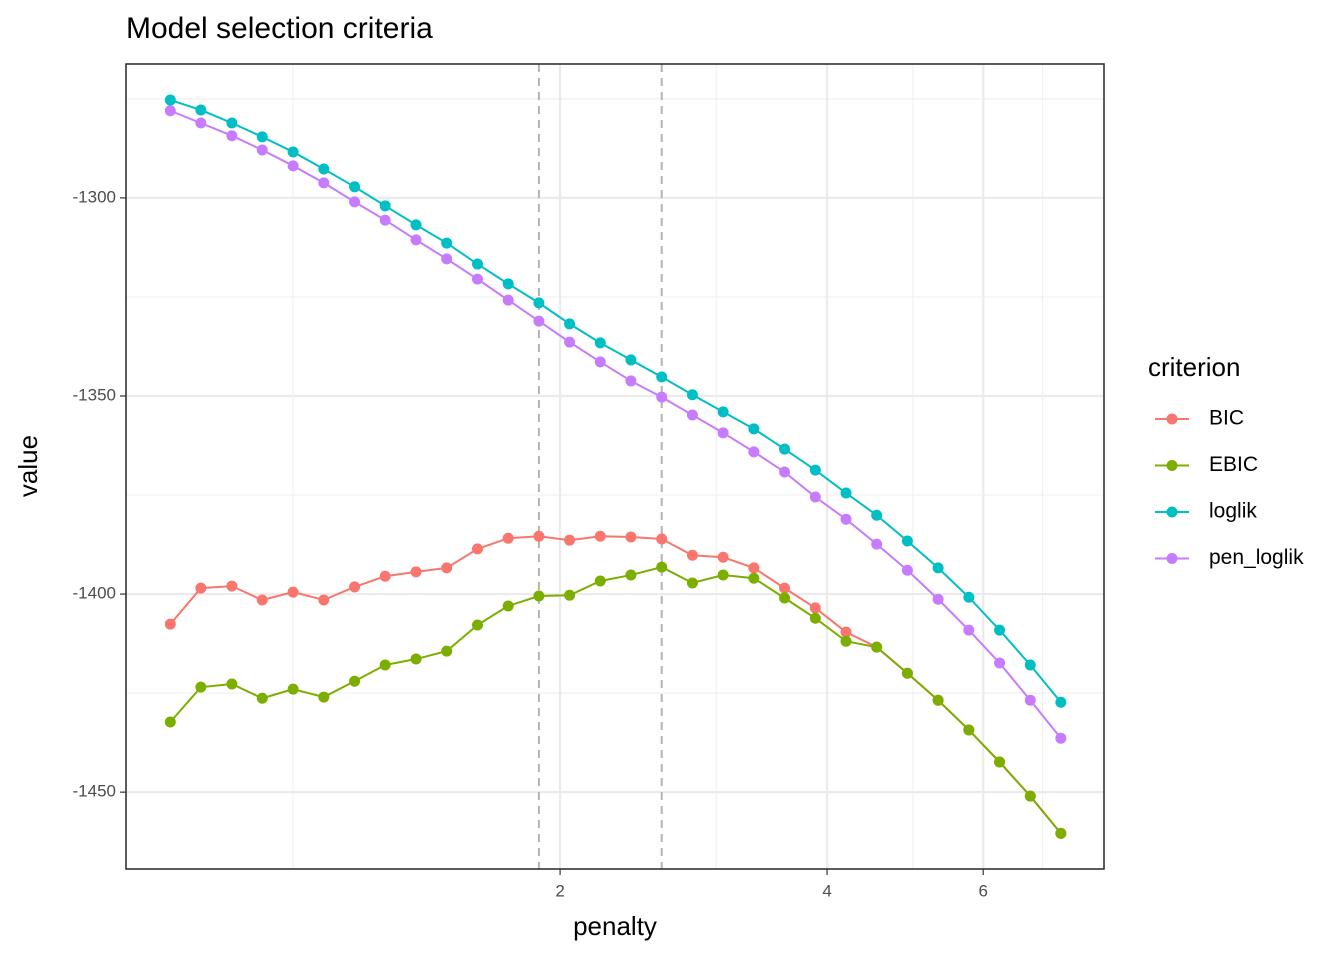 The image size is (1344, 960). Describe the element at coordinates (982, 890) in the screenshot. I see `x-tick-label: 6` at that location.